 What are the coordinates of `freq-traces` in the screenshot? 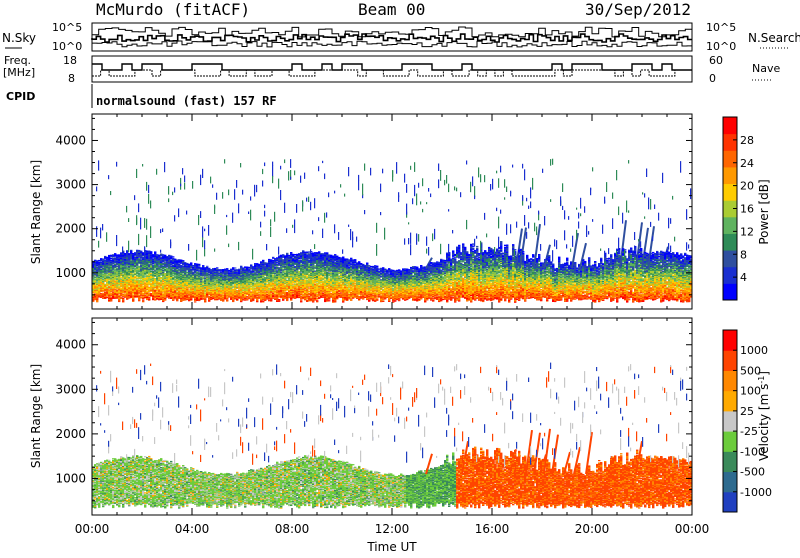 It's located at (392, 70).